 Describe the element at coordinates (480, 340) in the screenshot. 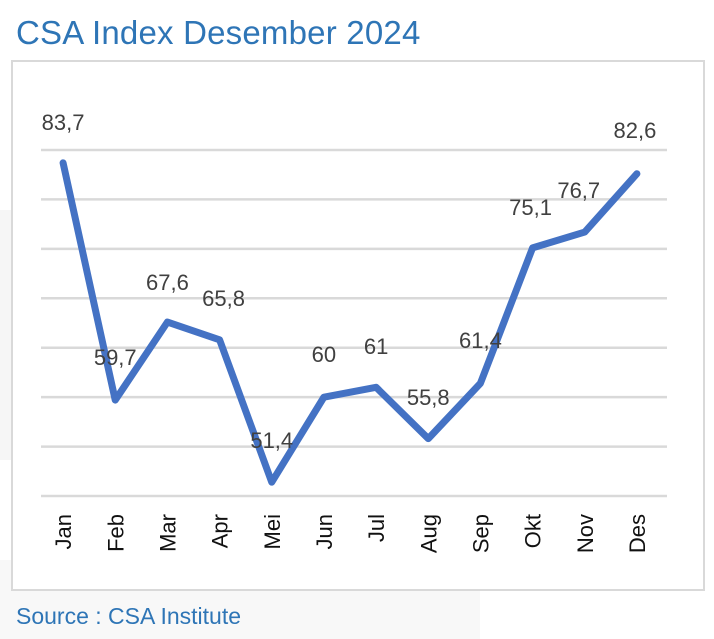

I see `data-label: 61,4` at that location.